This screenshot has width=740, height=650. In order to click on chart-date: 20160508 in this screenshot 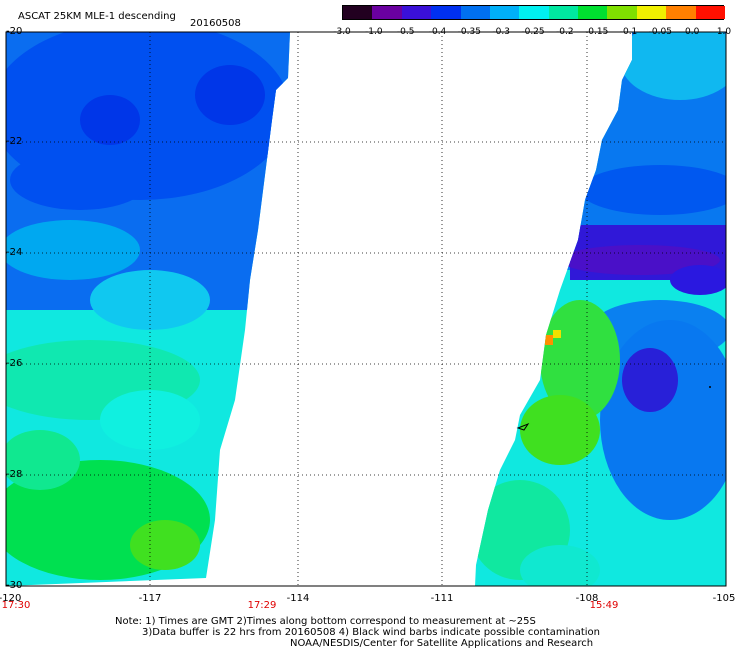, I will do `click(215, 23)`.